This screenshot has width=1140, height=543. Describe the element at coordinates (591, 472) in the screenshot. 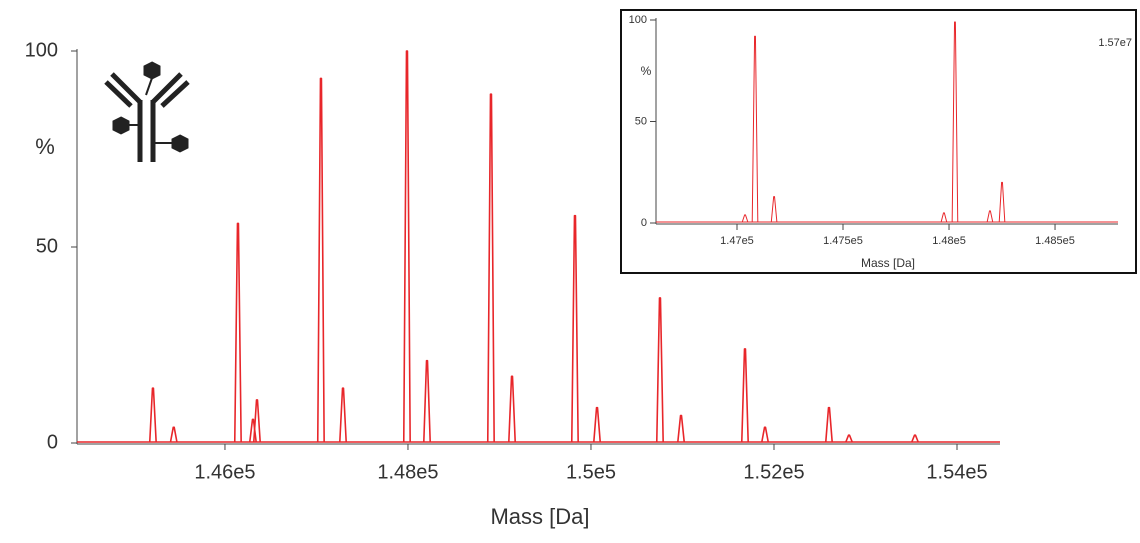

I see `x-tick-label: 1.5e5` at that location.